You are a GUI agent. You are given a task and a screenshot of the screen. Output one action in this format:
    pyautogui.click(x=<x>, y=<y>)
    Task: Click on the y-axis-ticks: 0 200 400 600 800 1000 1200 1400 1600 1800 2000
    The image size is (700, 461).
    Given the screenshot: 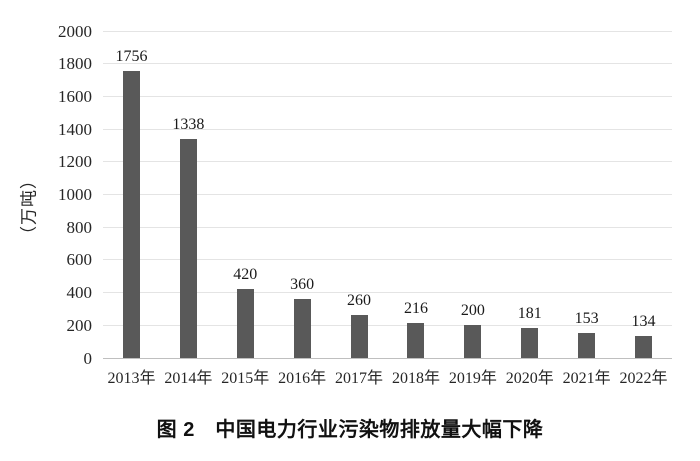 What is the action you would take?
    pyautogui.click(x=46, y=195)
    